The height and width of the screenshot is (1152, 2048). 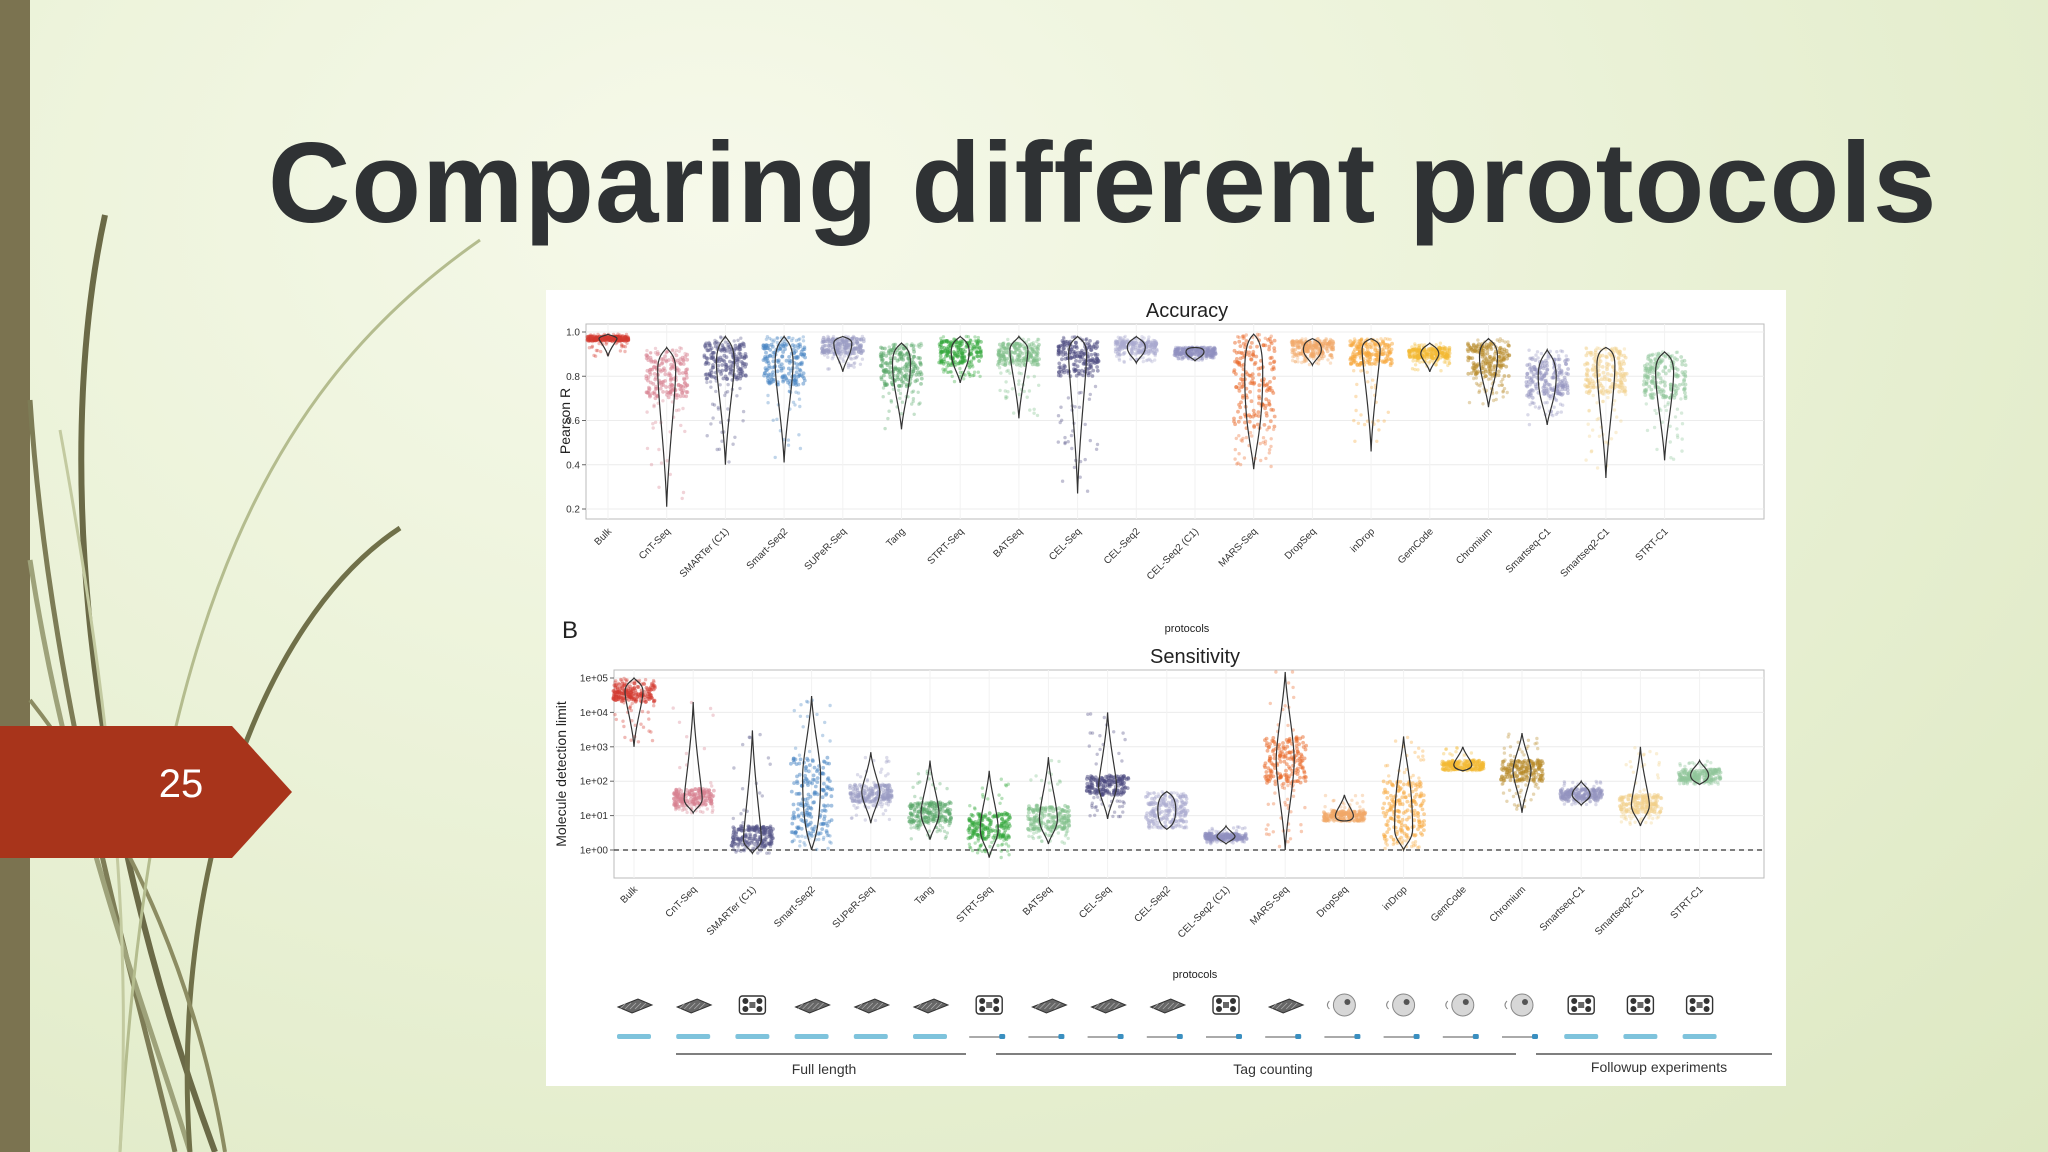 I want to click on y-tick-label: 1e+00, so click(x=594, y=851).